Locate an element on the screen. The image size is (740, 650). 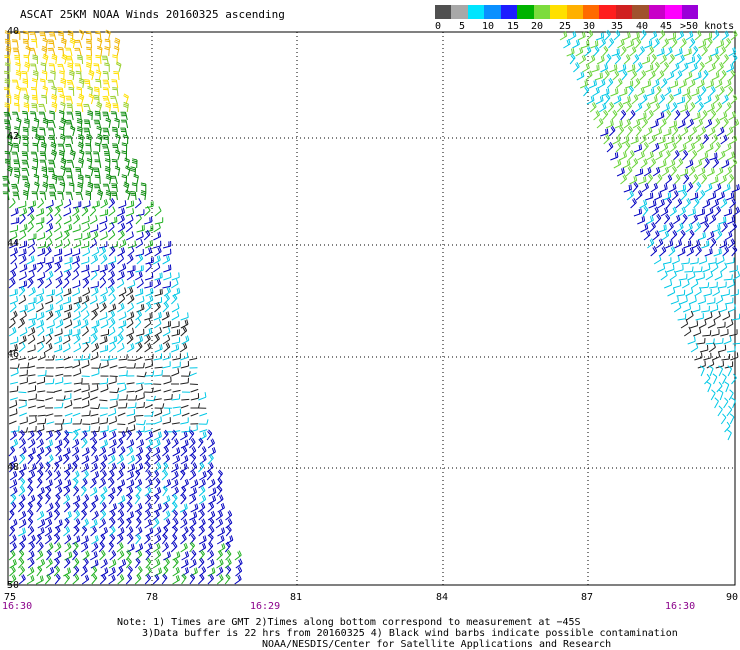
lon-label-87: 87 is located at coordinates (587, 597).